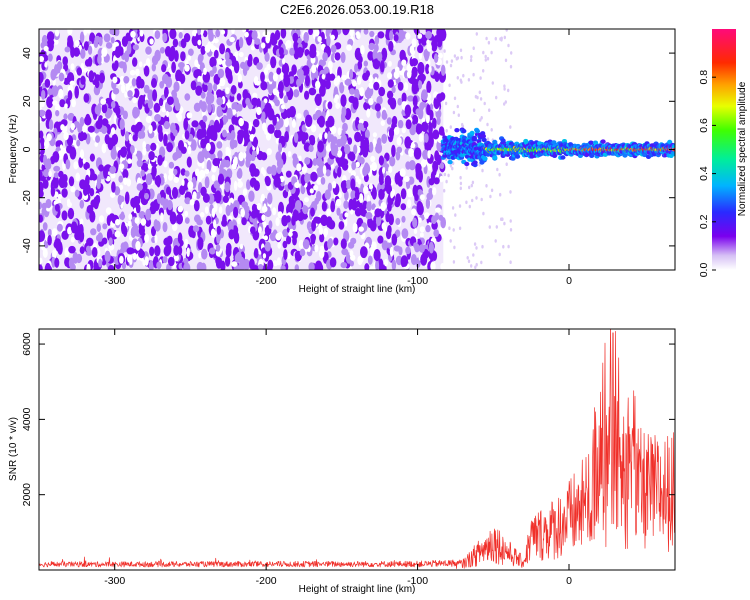 The image size is (750, 600). Describe the element at coordinates (27, 53) in the screenshot. I see `y-tick-label: 40` at that location.